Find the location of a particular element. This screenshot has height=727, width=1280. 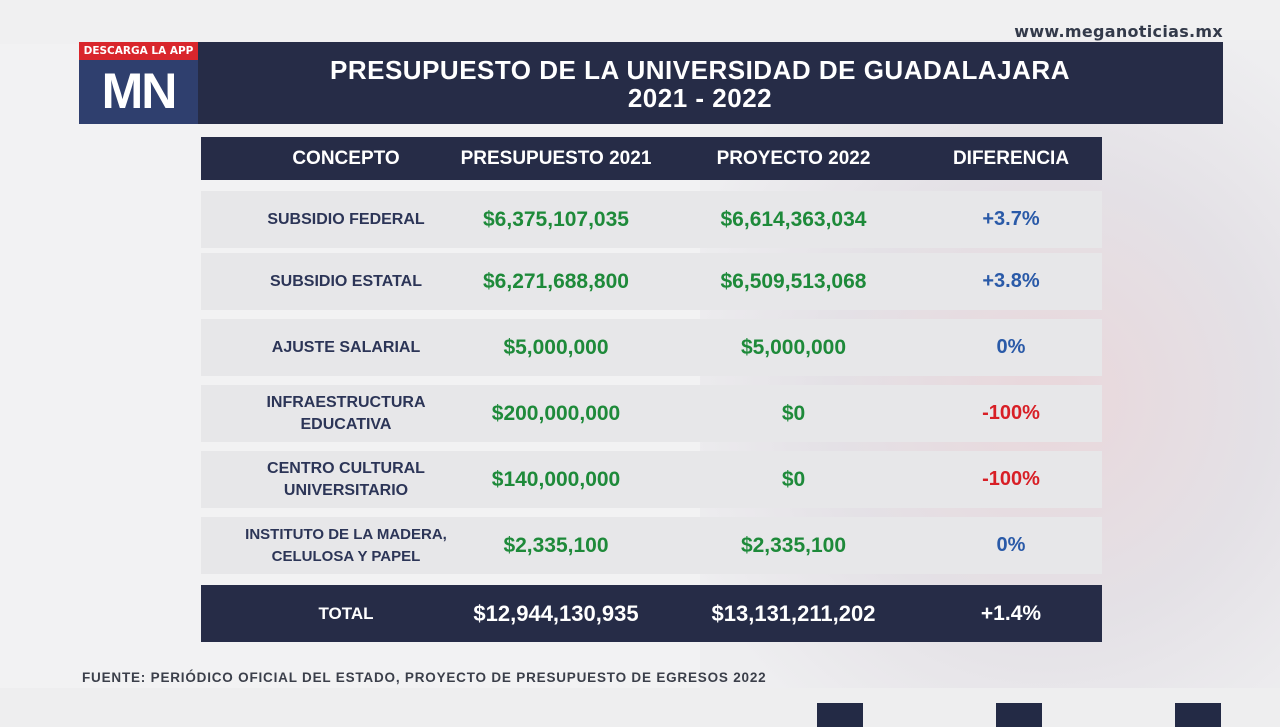

row-concepto: AJUSTE SALARIAL is located at coordinates (346, 347).